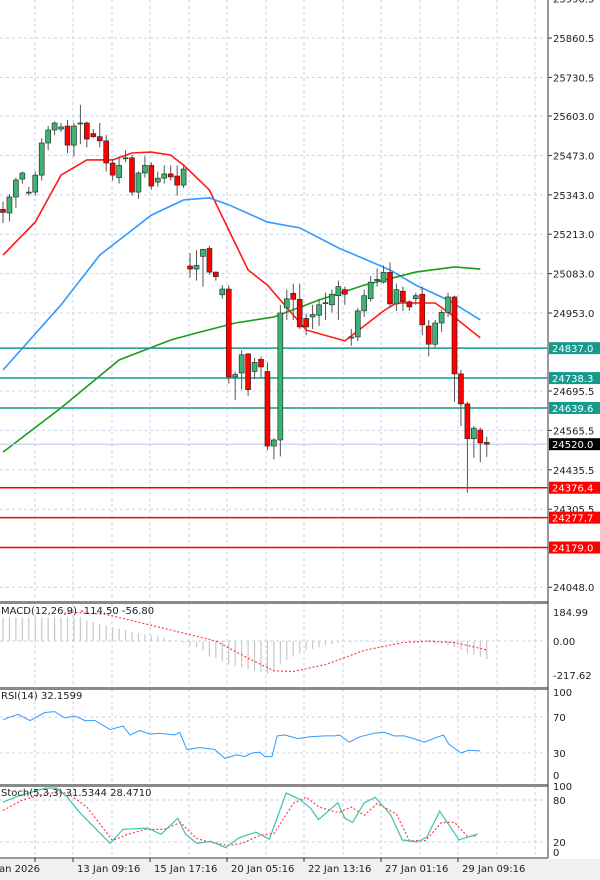 Image resolution: width=600 pixels, height=880 pixels. I want to click on rsi-title: RSI(14) 32.1599, so click(41, 696).